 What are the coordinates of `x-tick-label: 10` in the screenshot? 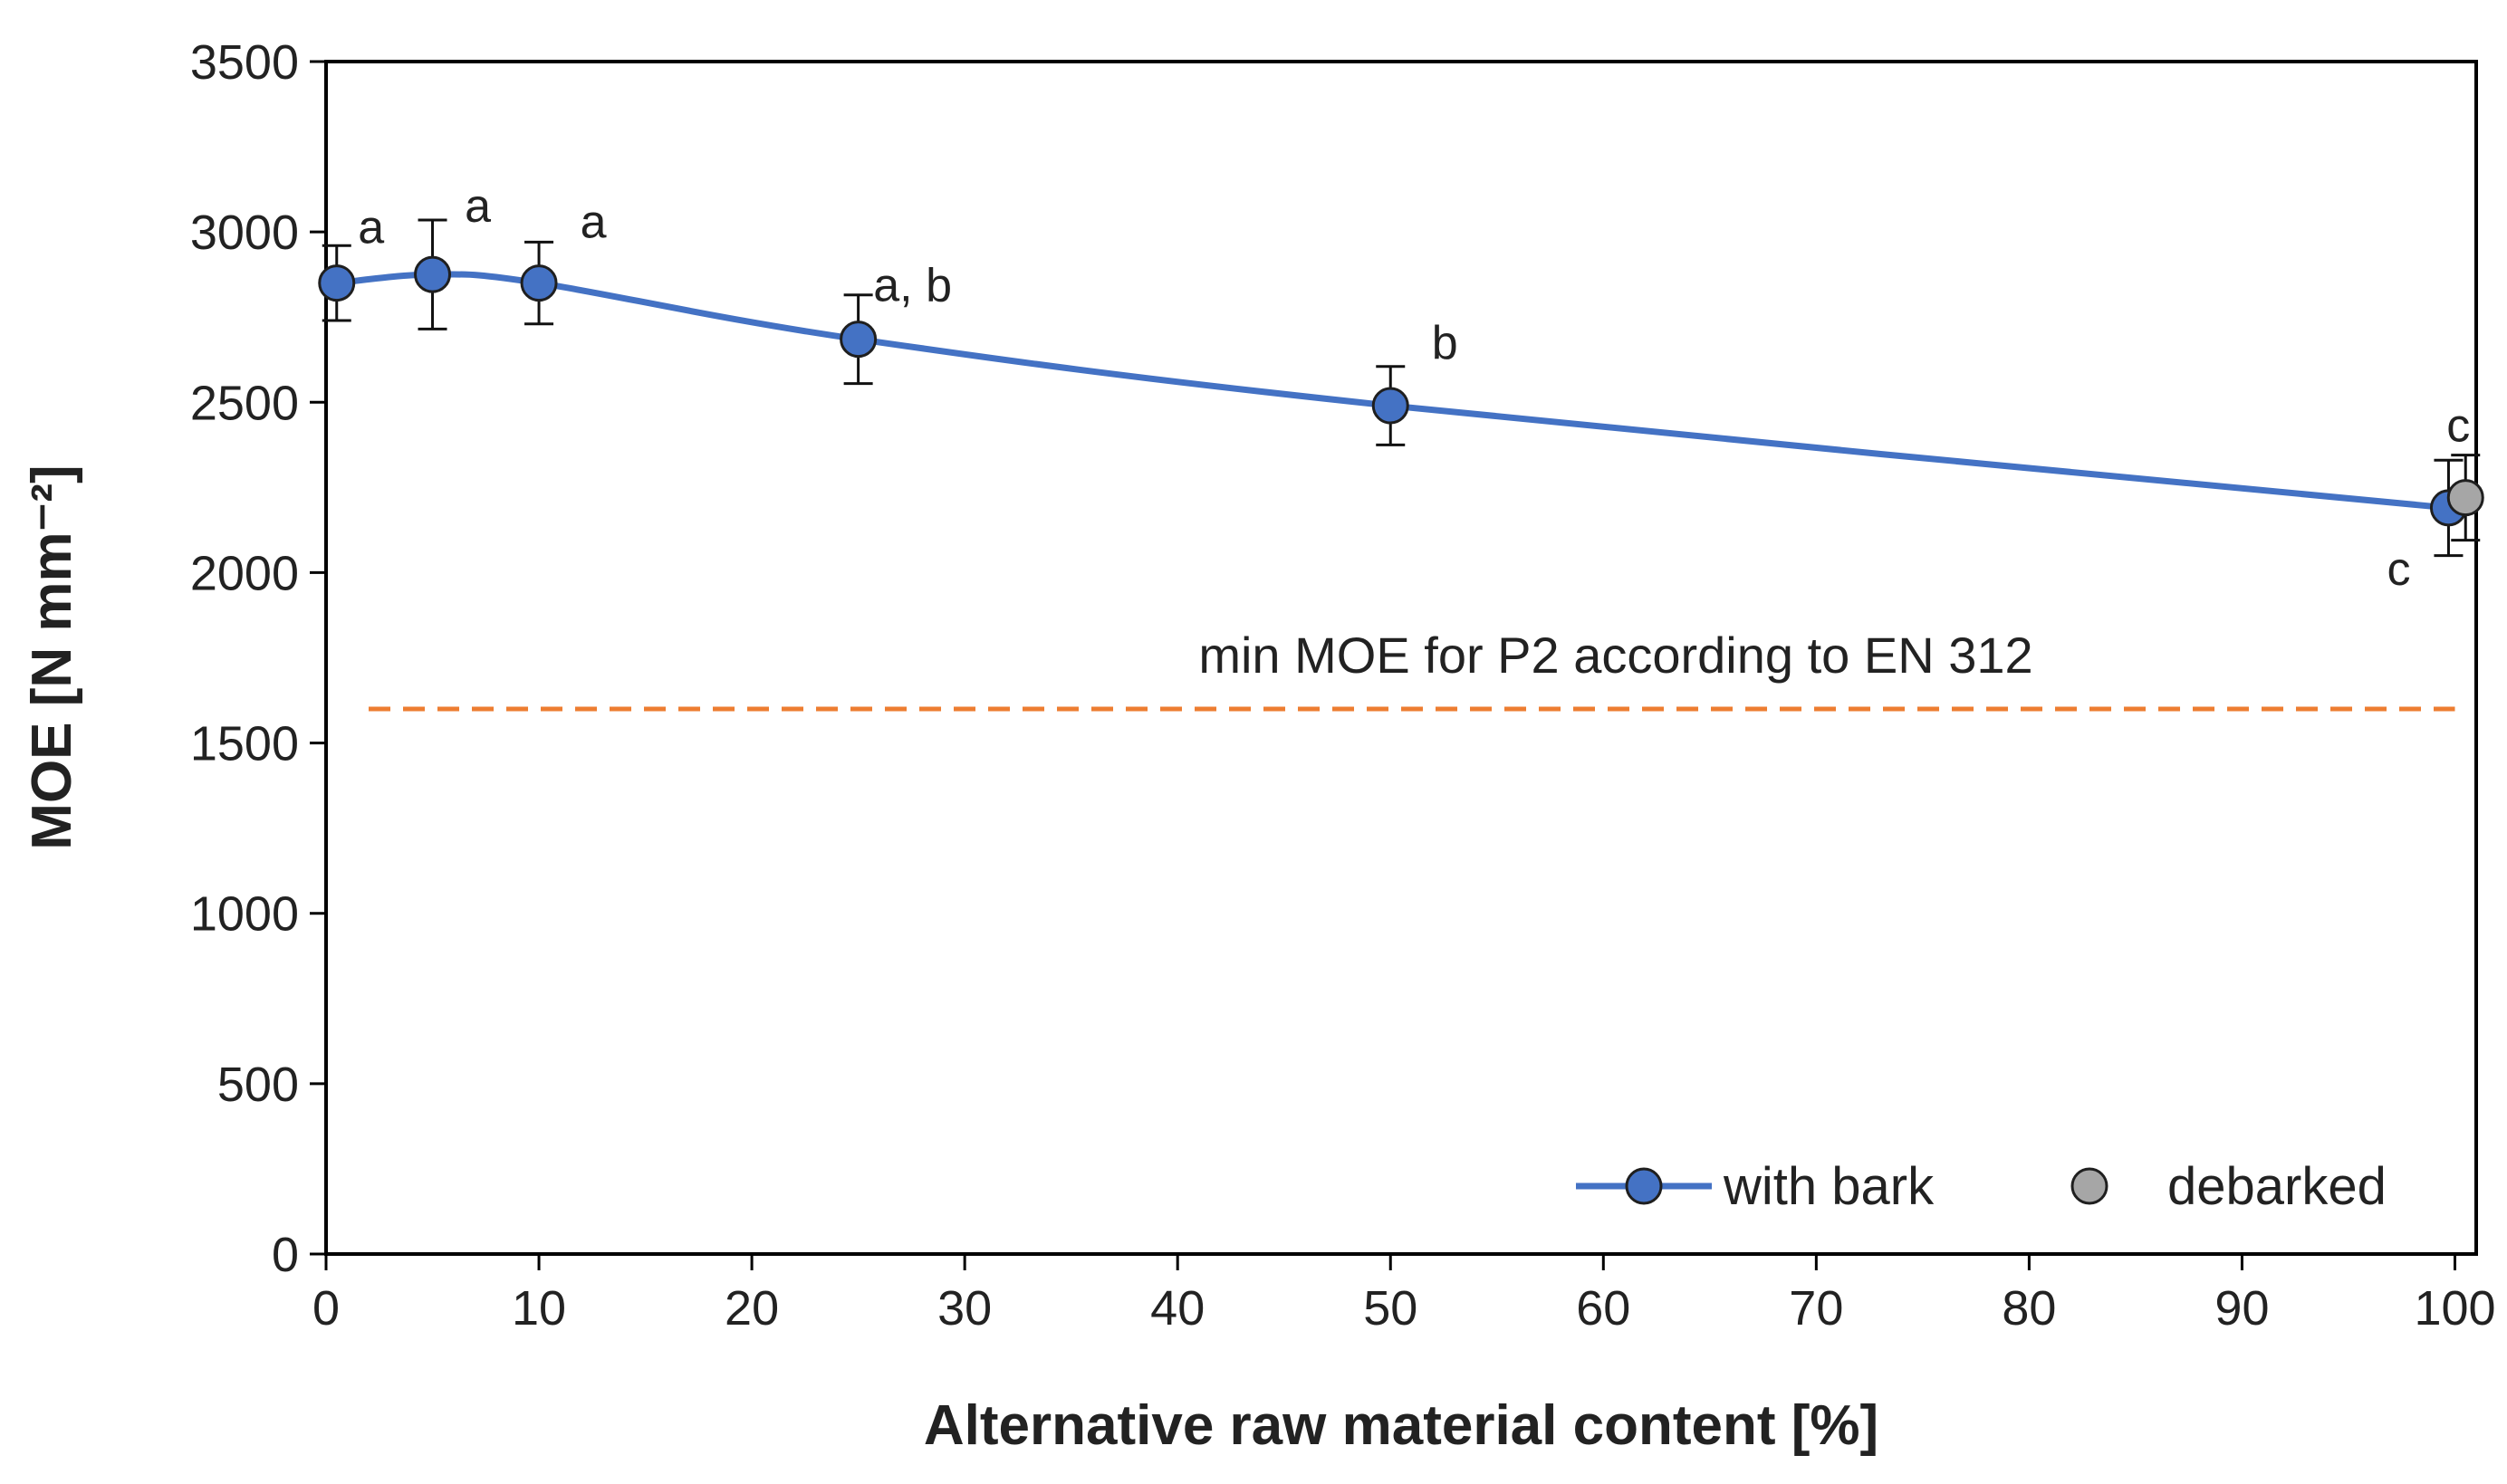 It's located at (539, 1308).